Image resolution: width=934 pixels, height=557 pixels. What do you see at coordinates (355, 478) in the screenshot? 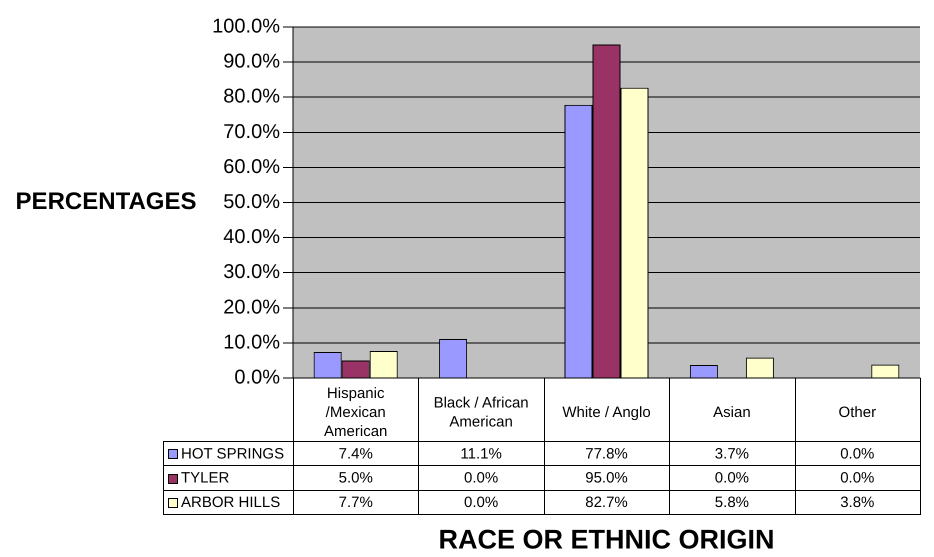
I see `data-label: 5.0%` at bounding box center [355, 478].